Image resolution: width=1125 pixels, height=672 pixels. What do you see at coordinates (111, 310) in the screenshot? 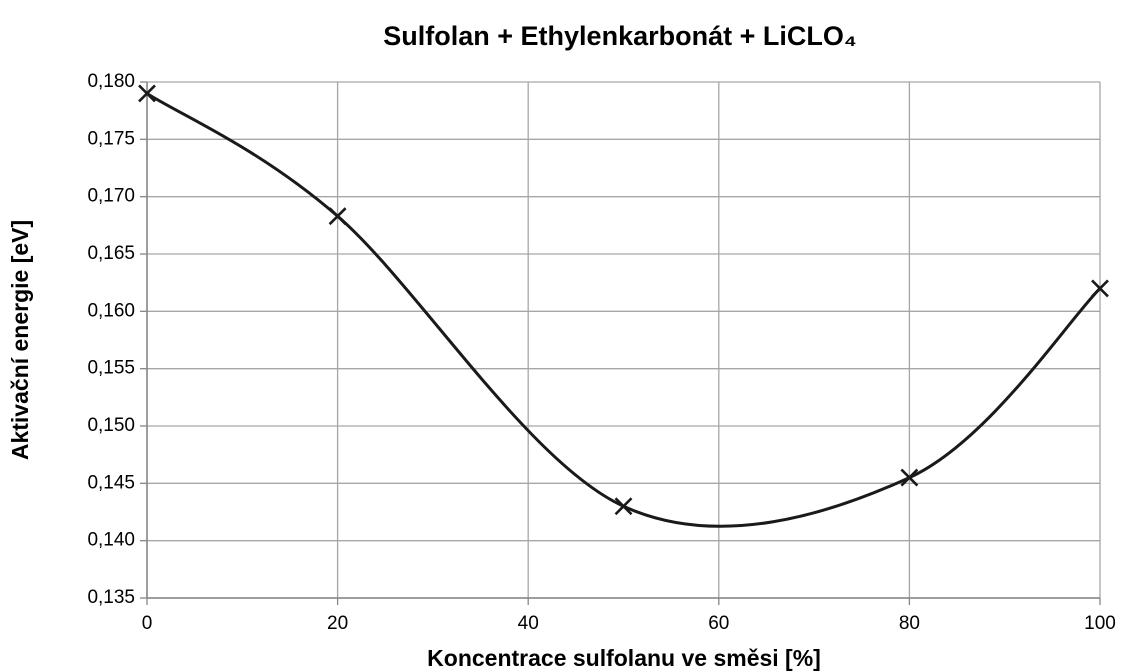
I see `y-tick-label: 0,160` at bounding box center [111, 310].